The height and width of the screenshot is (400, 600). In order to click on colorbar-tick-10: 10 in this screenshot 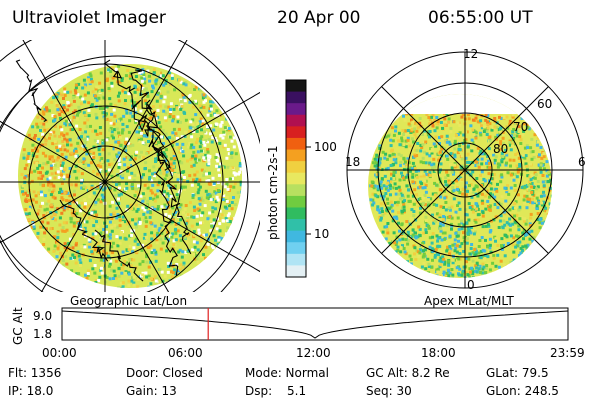, I will do `click(322, 234)`.